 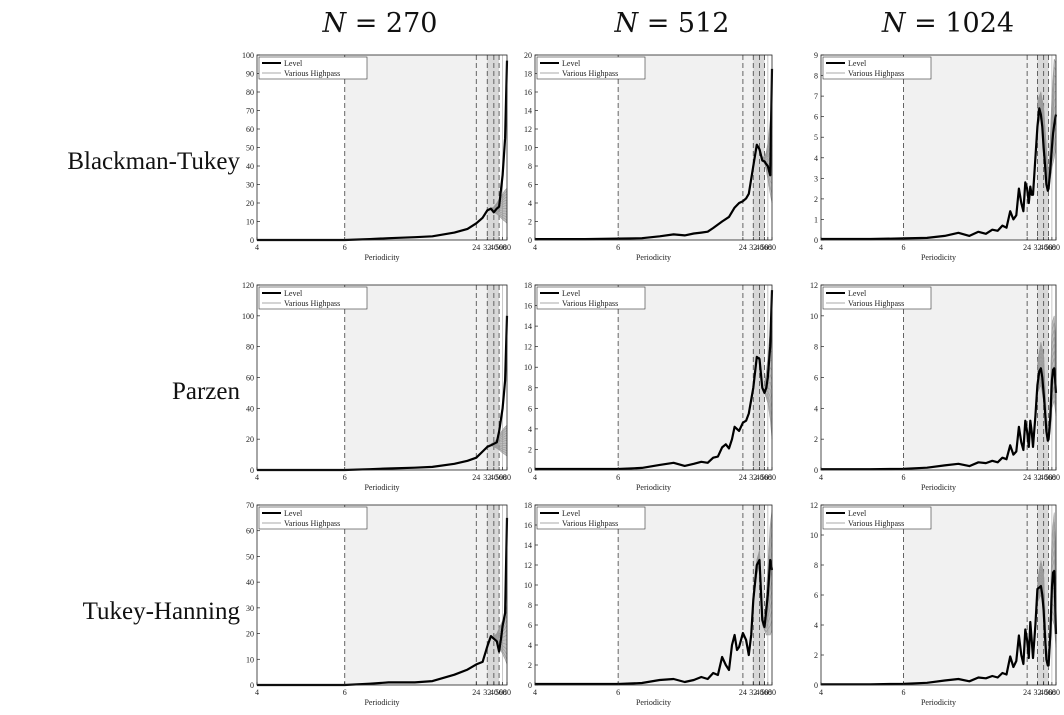 I want to click on axes-frame, so click(x=653, y=595).